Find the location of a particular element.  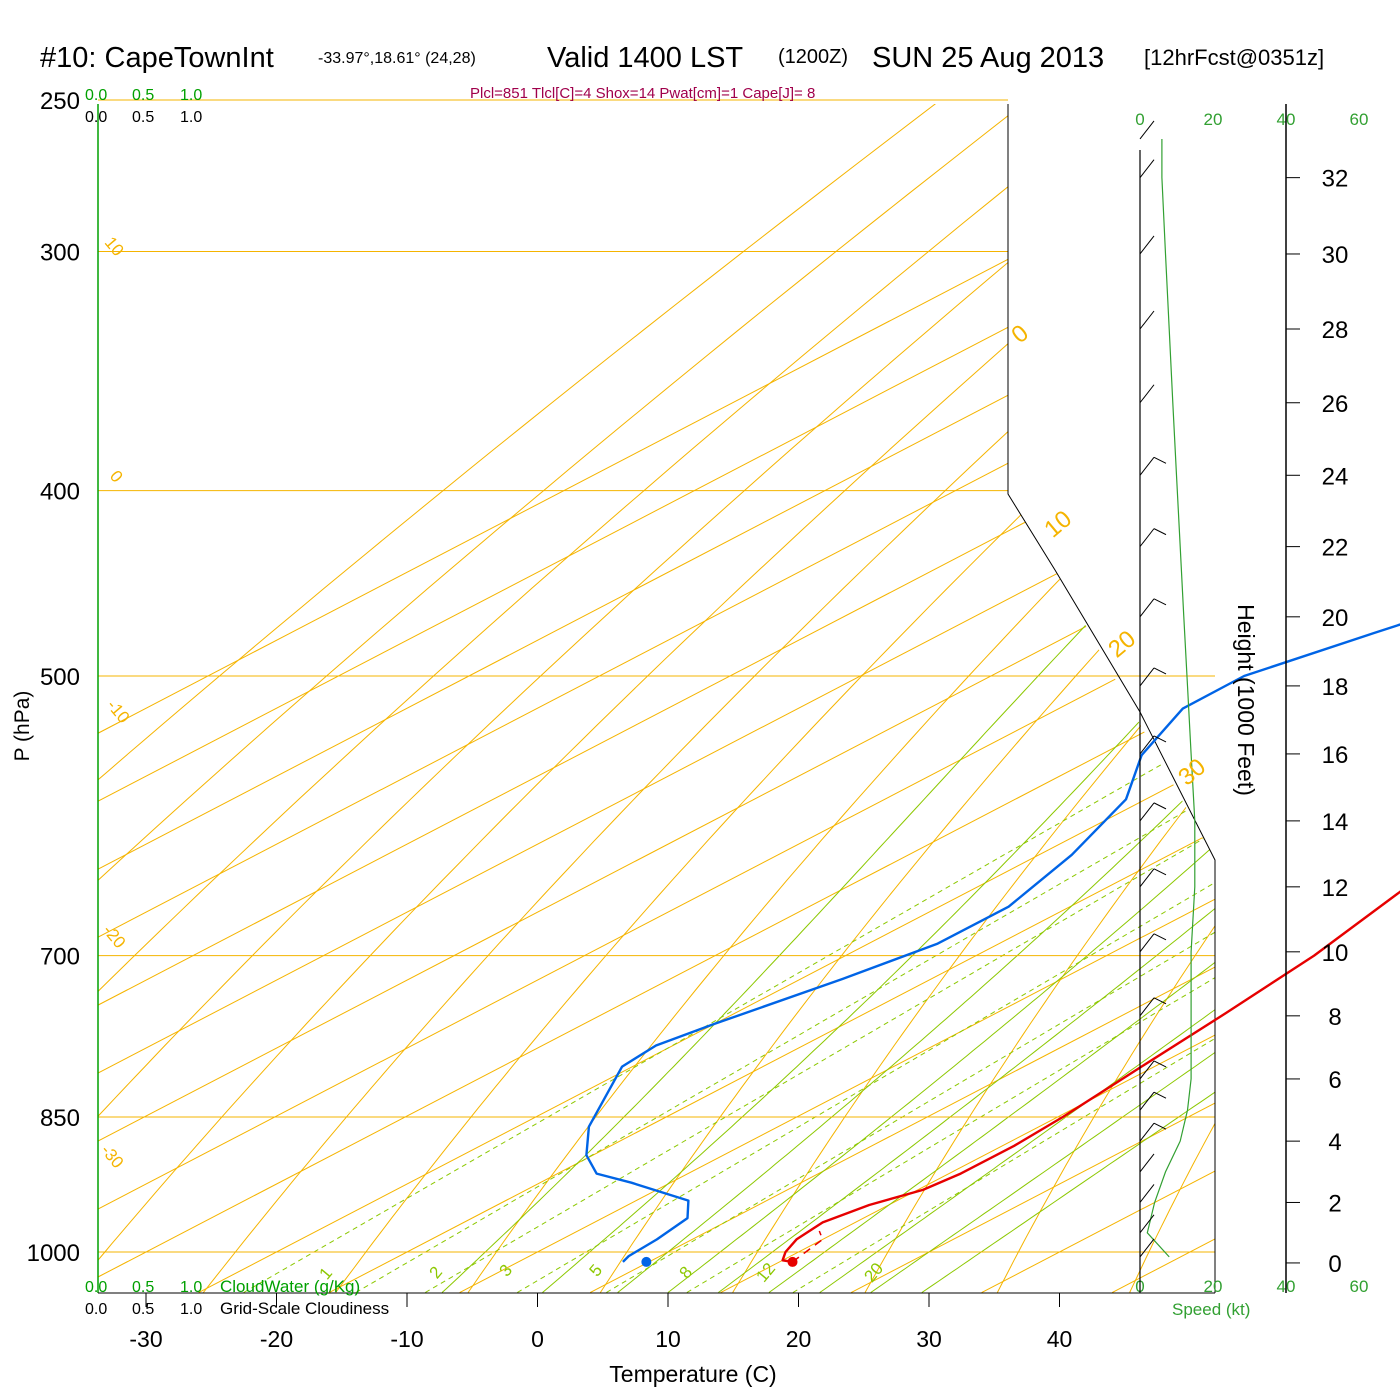

height-label: 32 is located at coordinates (1335, 179).